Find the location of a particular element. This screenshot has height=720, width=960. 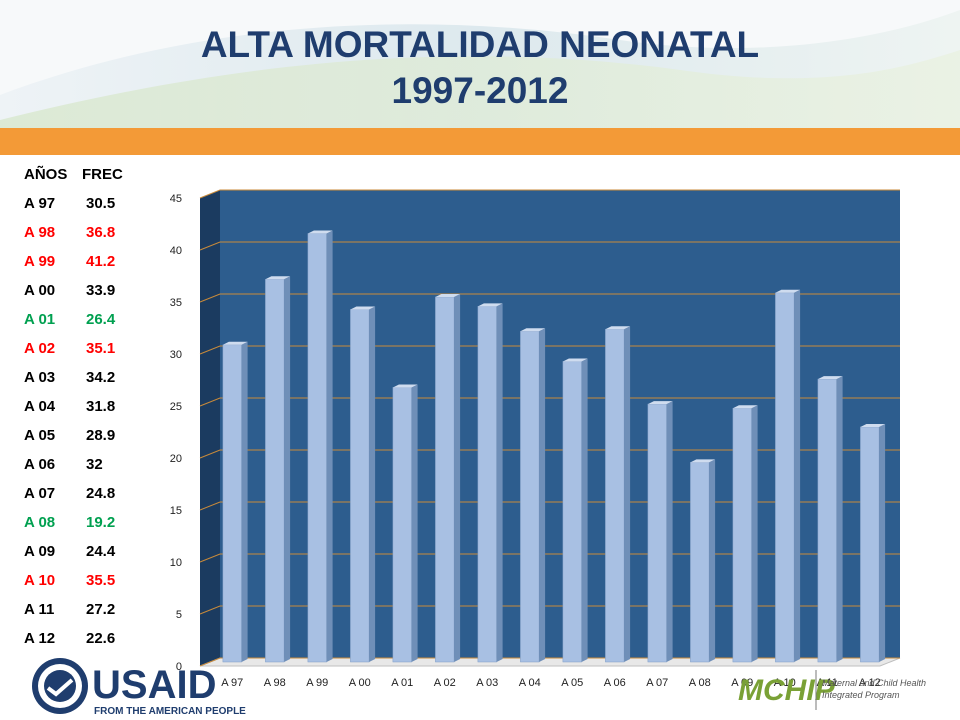

table-cell-year: A 98 is located at coordinates (40, 232).